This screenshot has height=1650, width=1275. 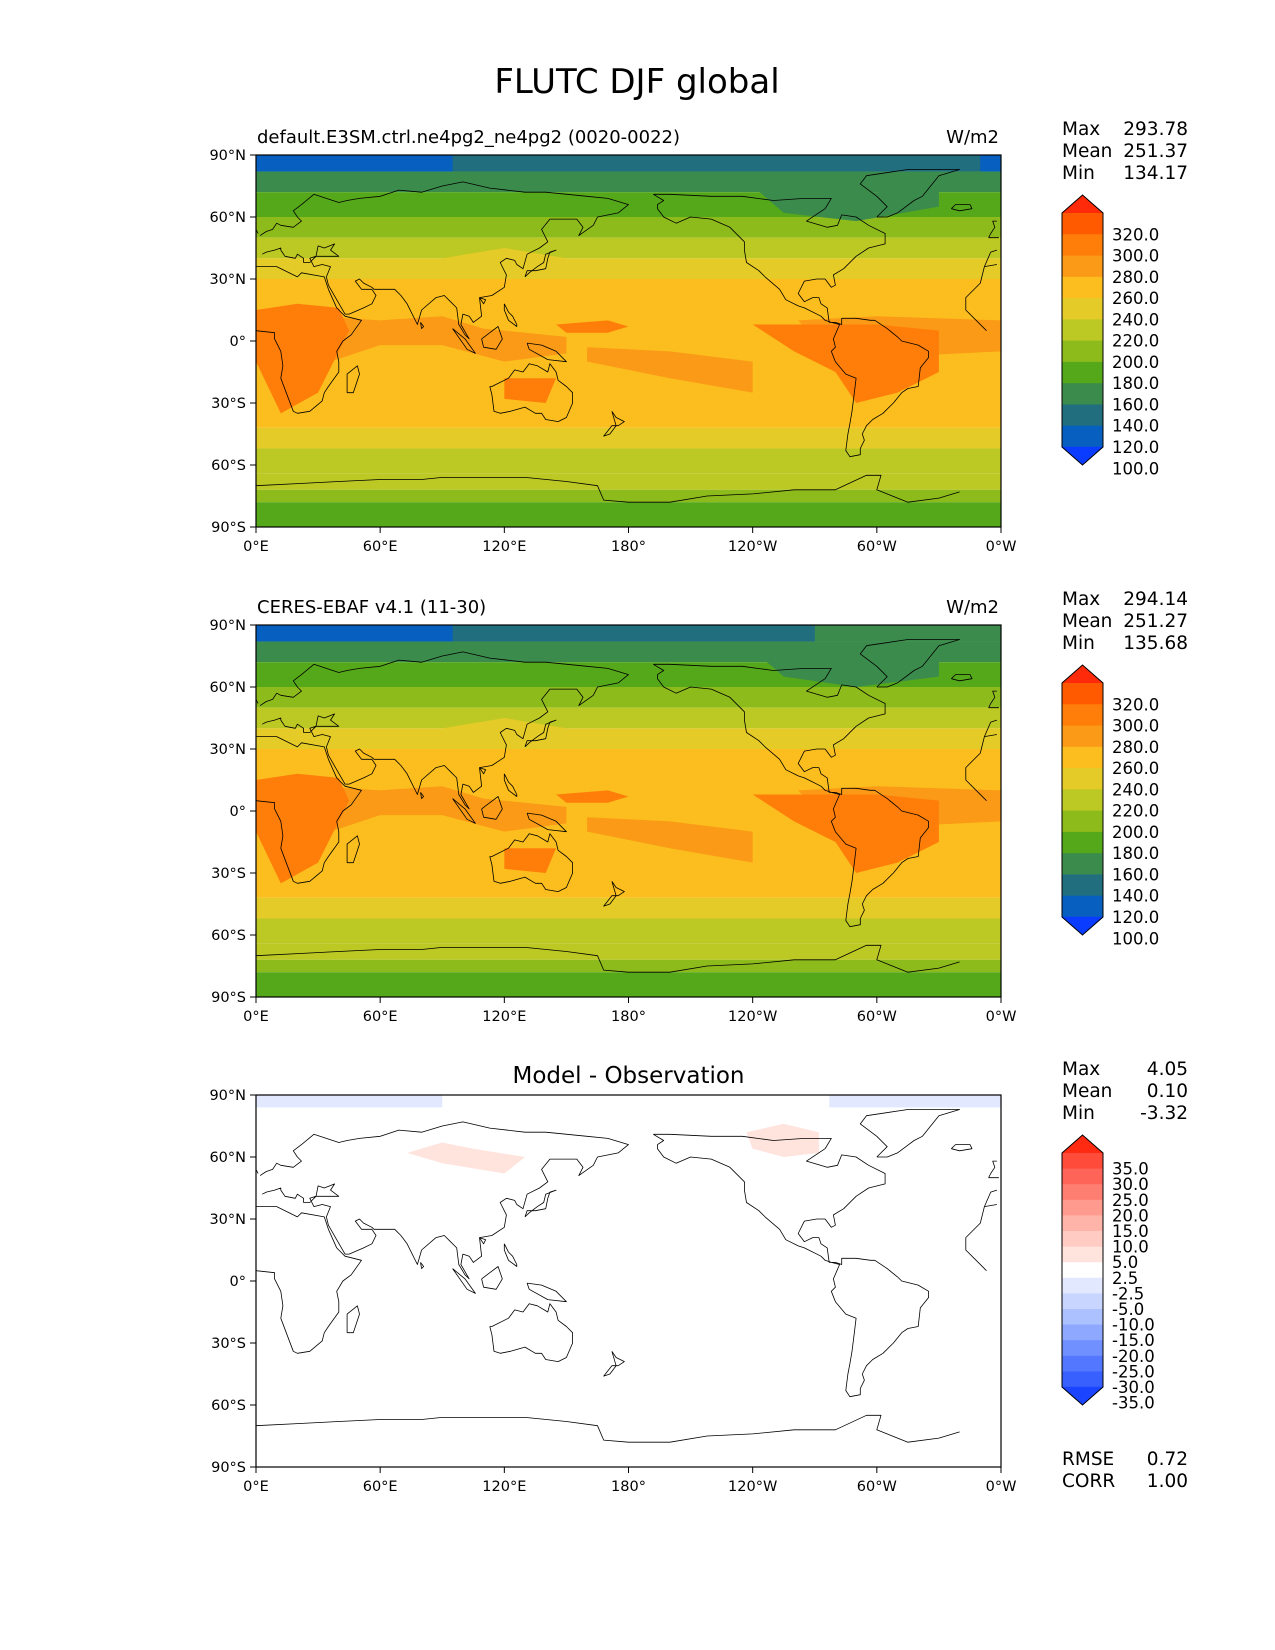 What do you see at coordinates (1167, 1459) in the screenshot?
I see `metric-value: 0.72` at bounding box center [1167, 1459].